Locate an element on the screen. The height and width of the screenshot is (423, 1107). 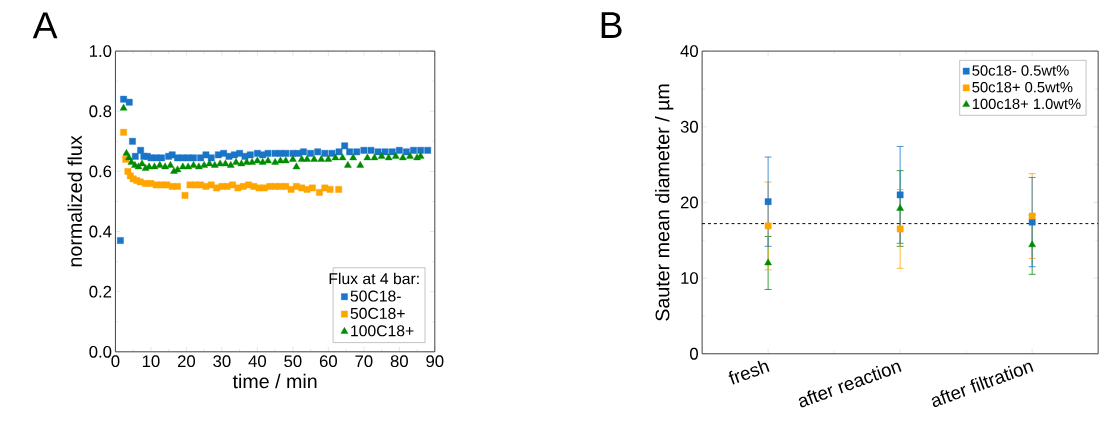
y-tick-label: 10 is located at coordinates (689, 278).